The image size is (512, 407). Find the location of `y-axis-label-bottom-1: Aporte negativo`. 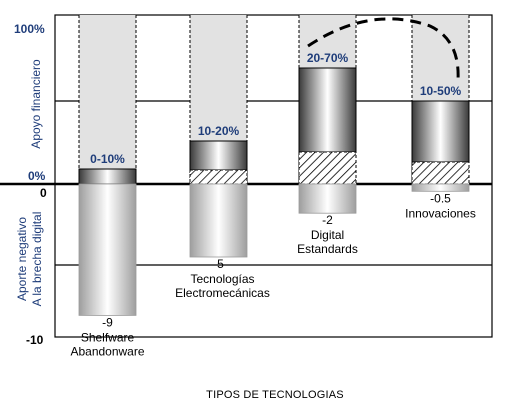

y-axis-label-bottom-1: Aporte negativo is located at coordinates (22, 259).